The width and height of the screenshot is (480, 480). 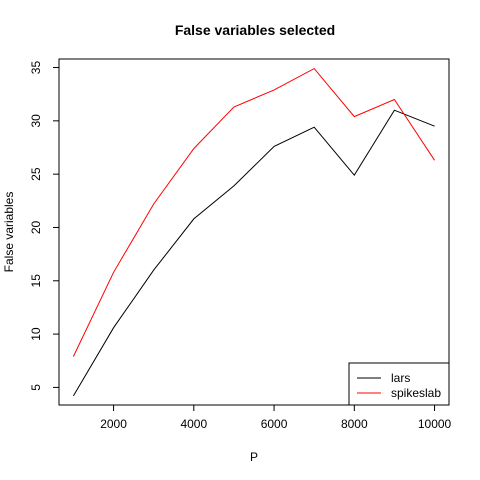 What do you see at coordinates (36, 334) in the screenshot?
I see `y-tick-label: 10` at bounding box center [36, 334].